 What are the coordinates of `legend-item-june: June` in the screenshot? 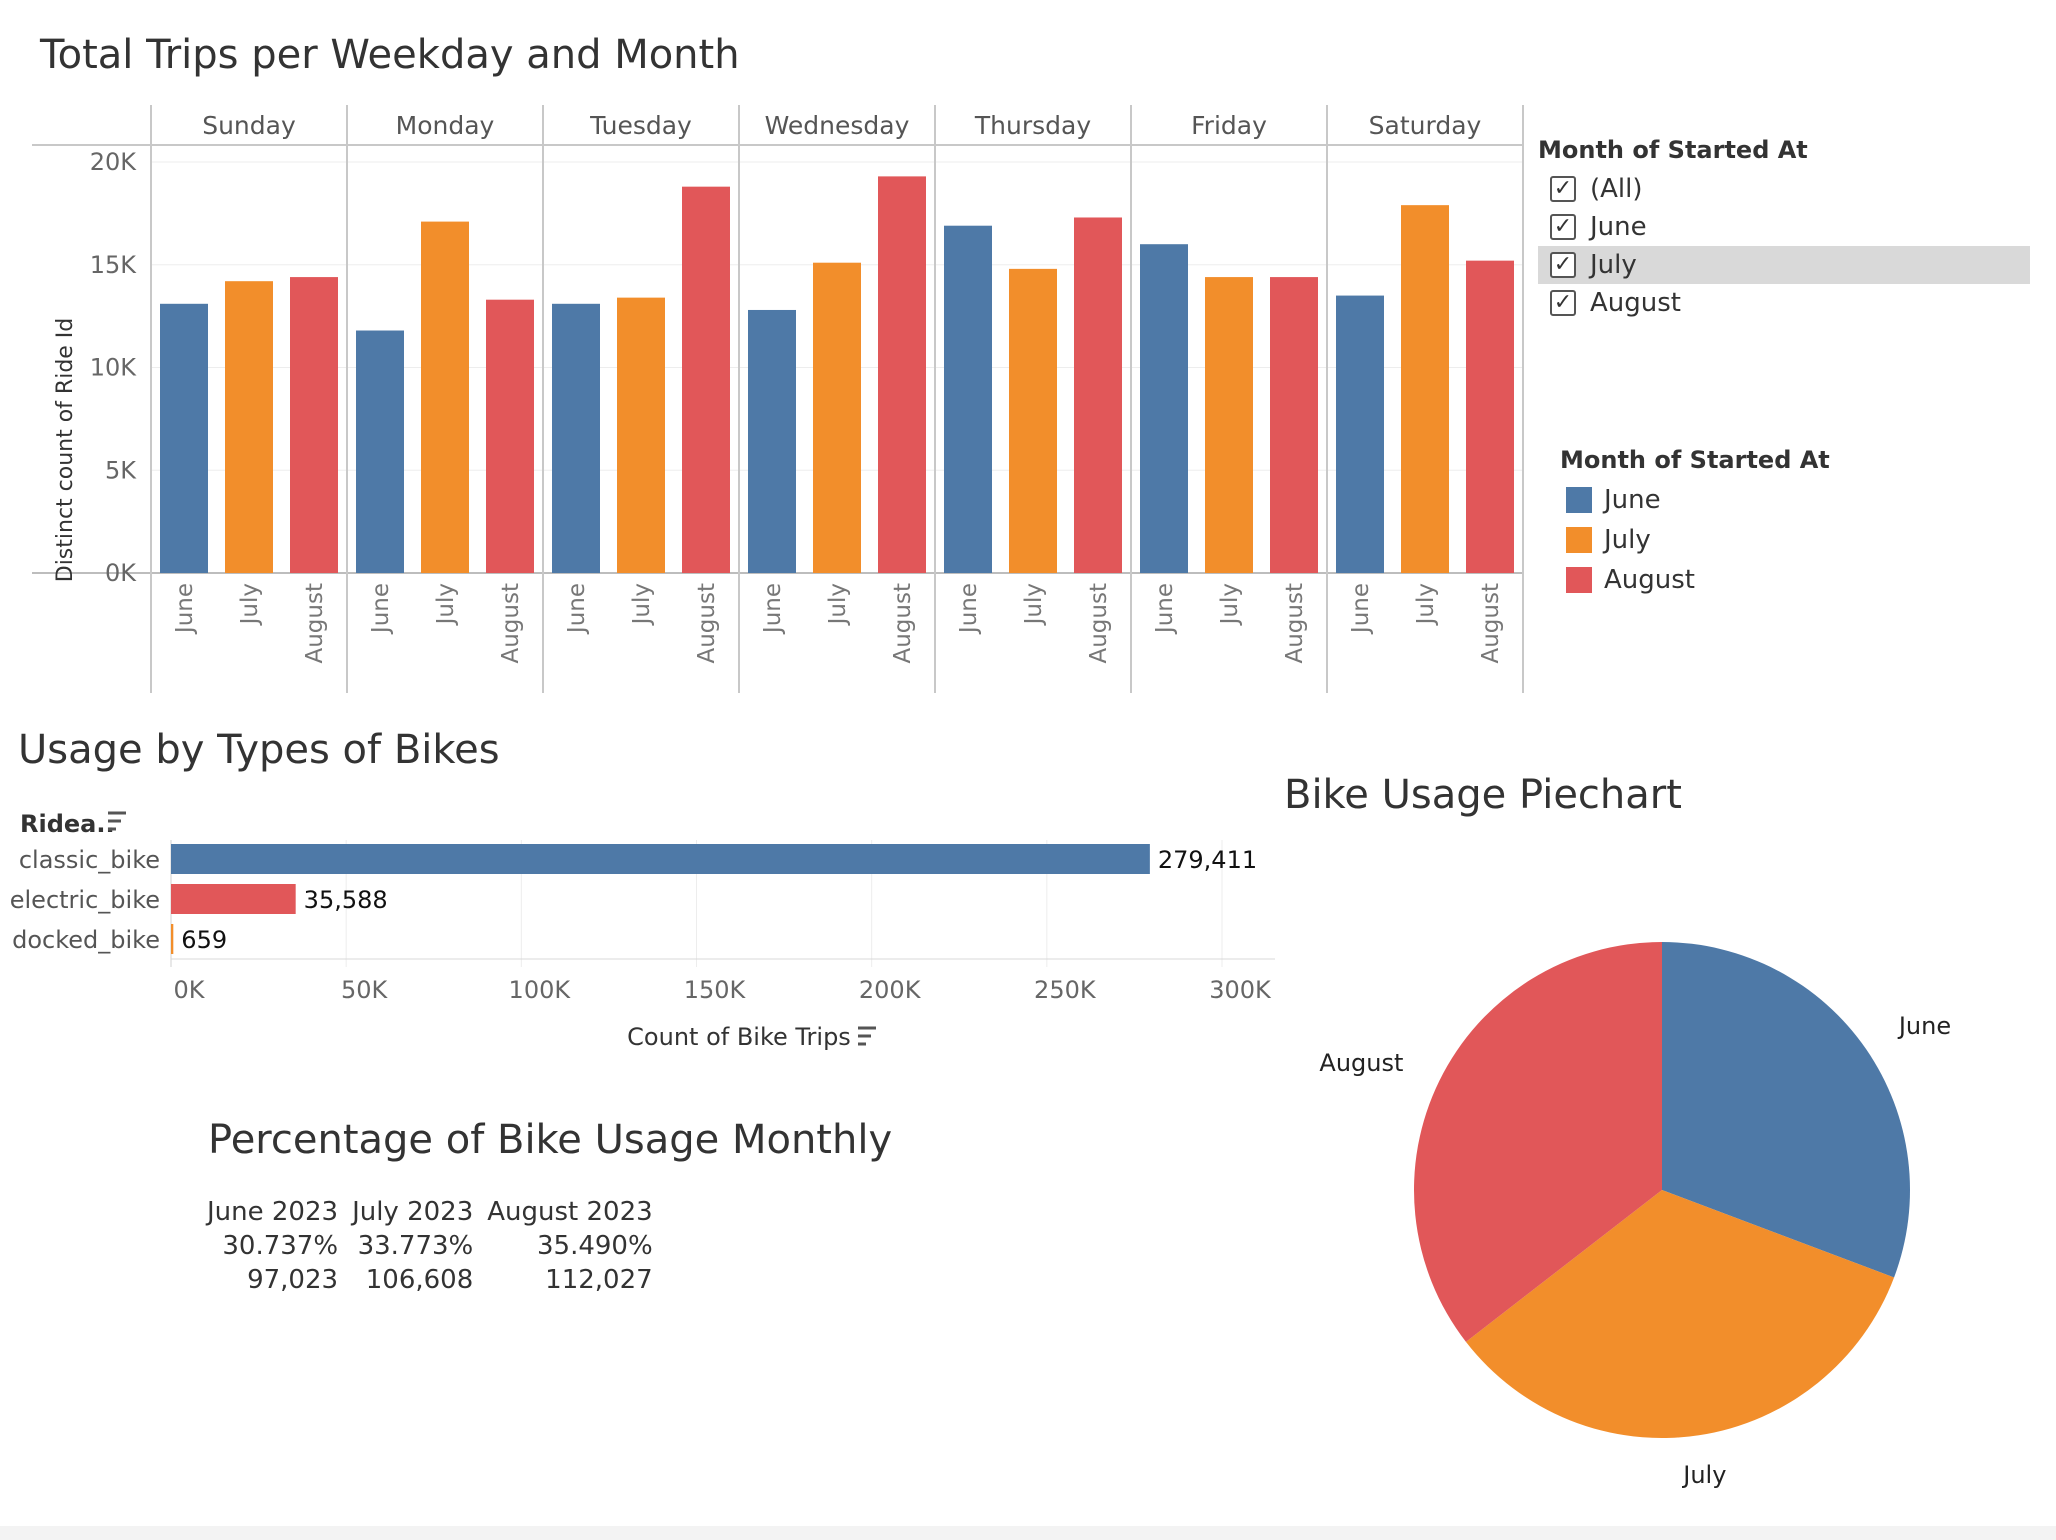 It's located at (1780, 500).